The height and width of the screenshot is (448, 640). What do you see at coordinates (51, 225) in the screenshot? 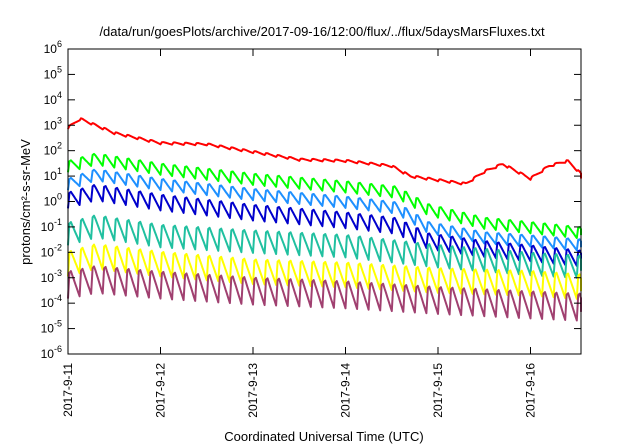
I see `y-tick-label: 10⁻¹` at bounding box center [51, 225].